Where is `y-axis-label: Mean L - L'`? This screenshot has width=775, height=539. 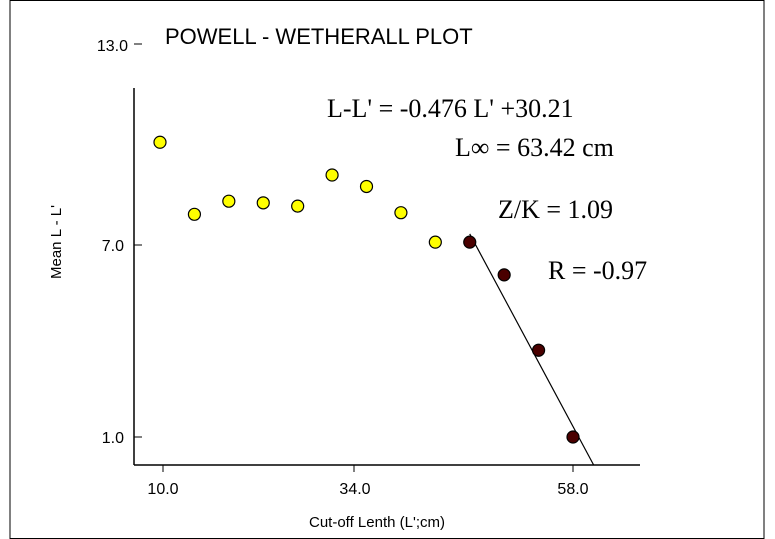 y-axis-label: Mean L - L' is located at coordinates (56, 242).